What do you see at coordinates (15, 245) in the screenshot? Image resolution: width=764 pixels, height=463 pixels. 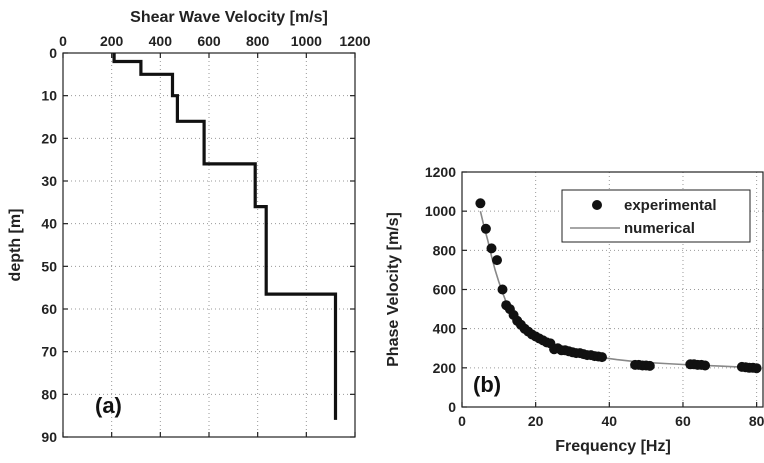 I see `y-axis-title: depth [m]` at bounding box center [15, 245].